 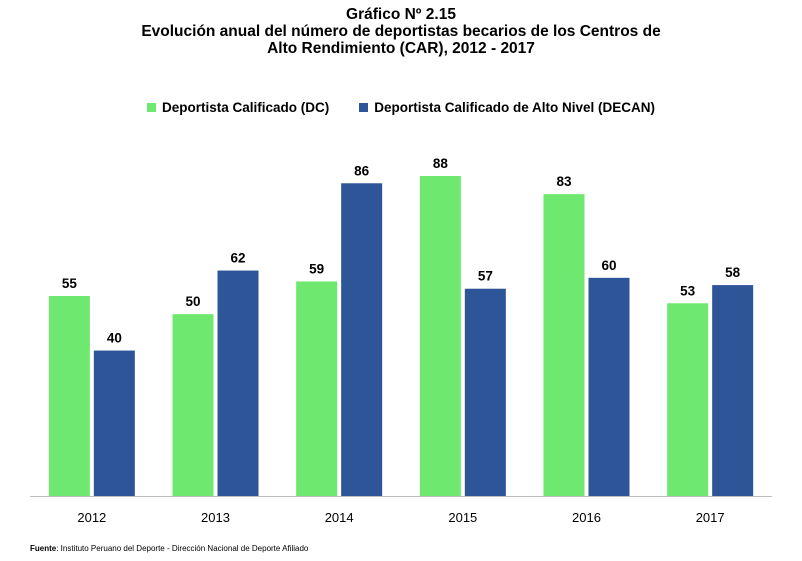 What do you see at coordinates (586, 517) in the screenshot?
I see `x-tick-label-2016: 2016` at bounding box center [586, 517].